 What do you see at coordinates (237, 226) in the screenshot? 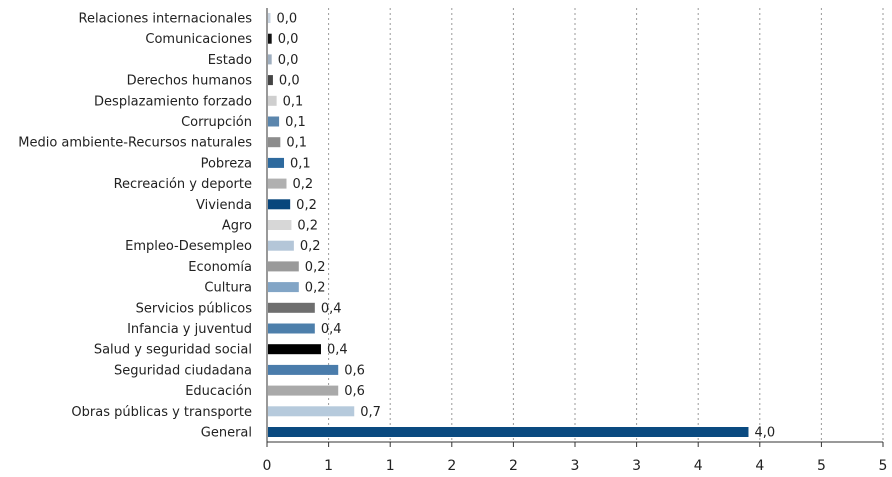
I see `category-label: Agro` at bounding box center [237, 226].